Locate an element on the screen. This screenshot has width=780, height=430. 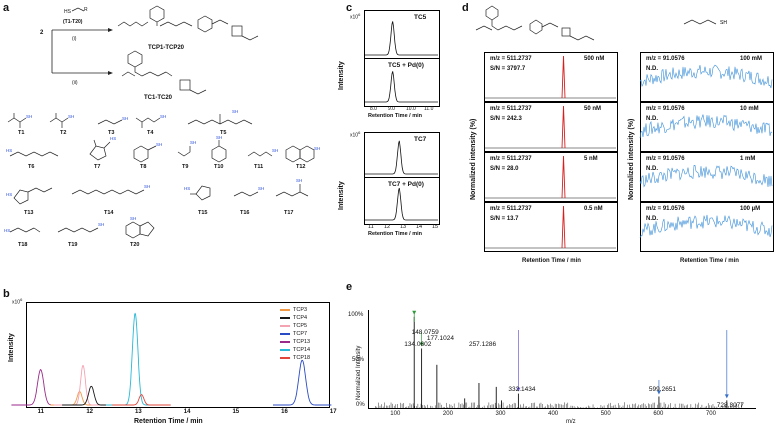
panel-b-plot-area is located at coordinates (178, 355).